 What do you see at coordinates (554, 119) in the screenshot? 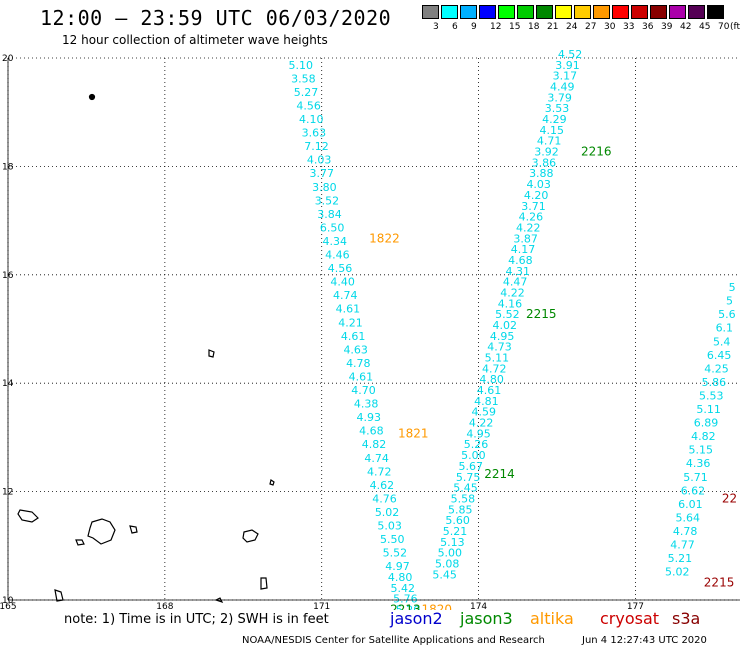
I see `swh-value: 4.29` at bounding box center [554, 119].